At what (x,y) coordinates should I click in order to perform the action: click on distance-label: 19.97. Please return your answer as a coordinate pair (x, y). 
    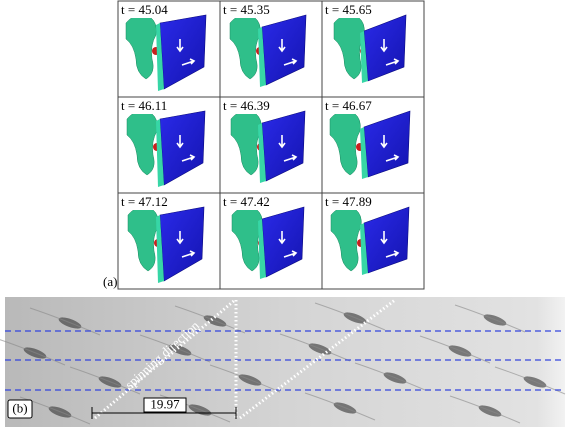
    Looking at the image, I should click on (165, 403).